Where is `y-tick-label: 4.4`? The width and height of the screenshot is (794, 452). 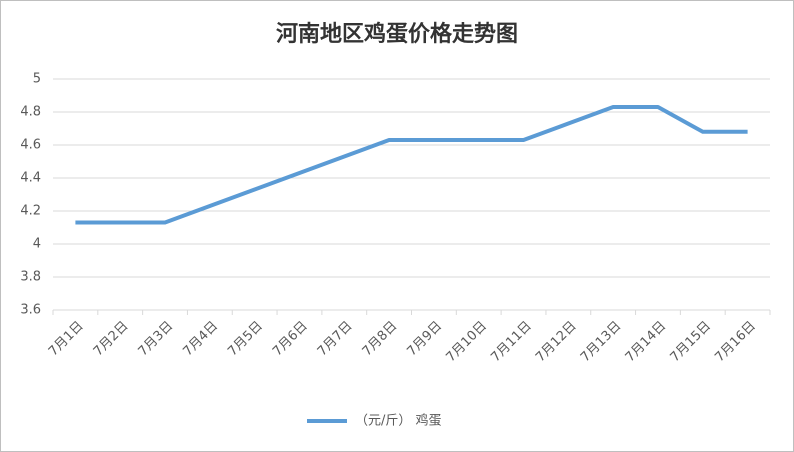
y-tick-label: 4.4 is located at coordinates (30, 178).